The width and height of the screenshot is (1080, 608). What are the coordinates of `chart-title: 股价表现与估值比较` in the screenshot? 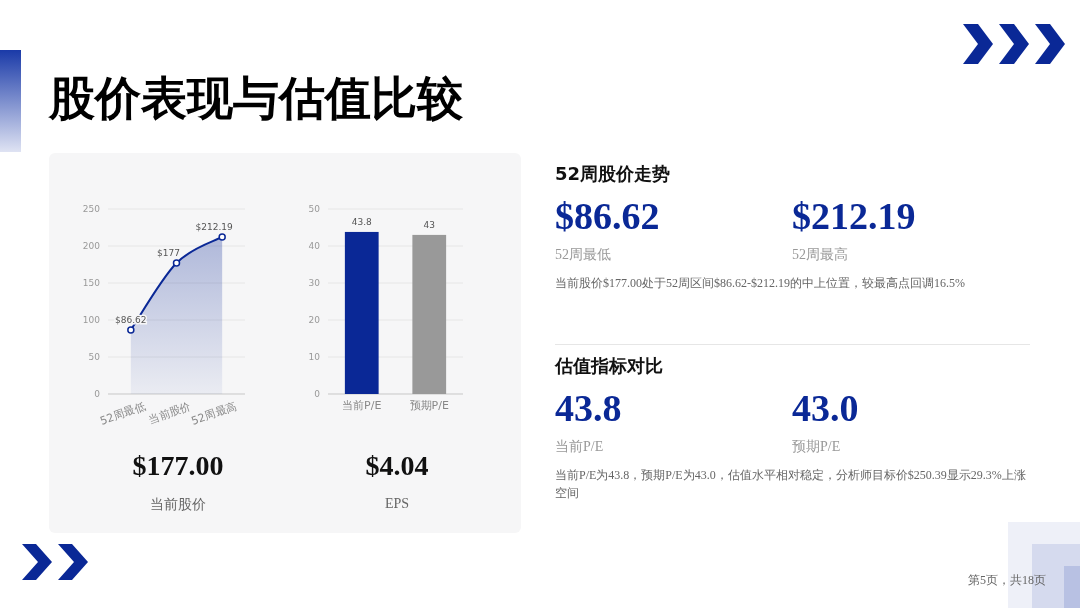 It's located at (256, 98).